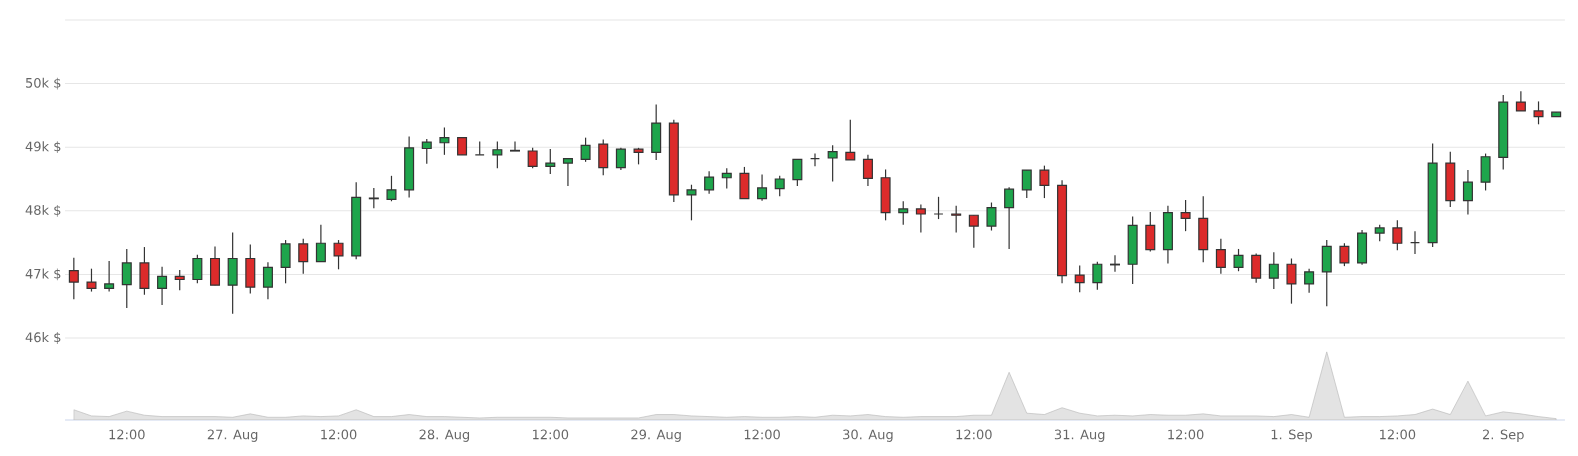  I want to click on y-tick-label: 50k $, so click(43, 83).